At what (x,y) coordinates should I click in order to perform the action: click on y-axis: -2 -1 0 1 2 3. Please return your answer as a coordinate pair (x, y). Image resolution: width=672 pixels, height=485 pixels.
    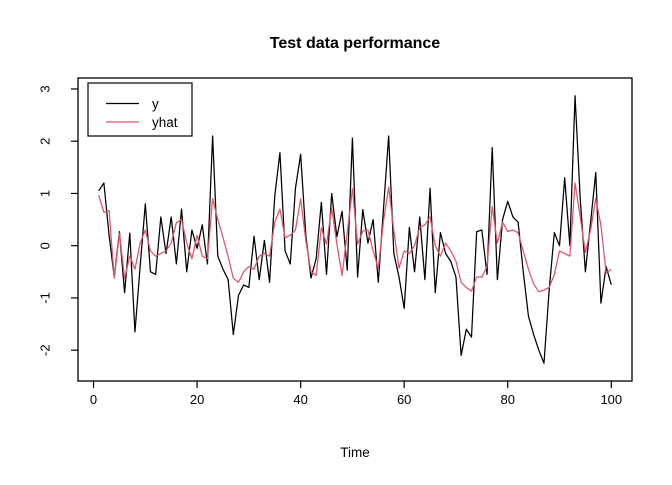
    Looking at the image, I should click on (58, 220).